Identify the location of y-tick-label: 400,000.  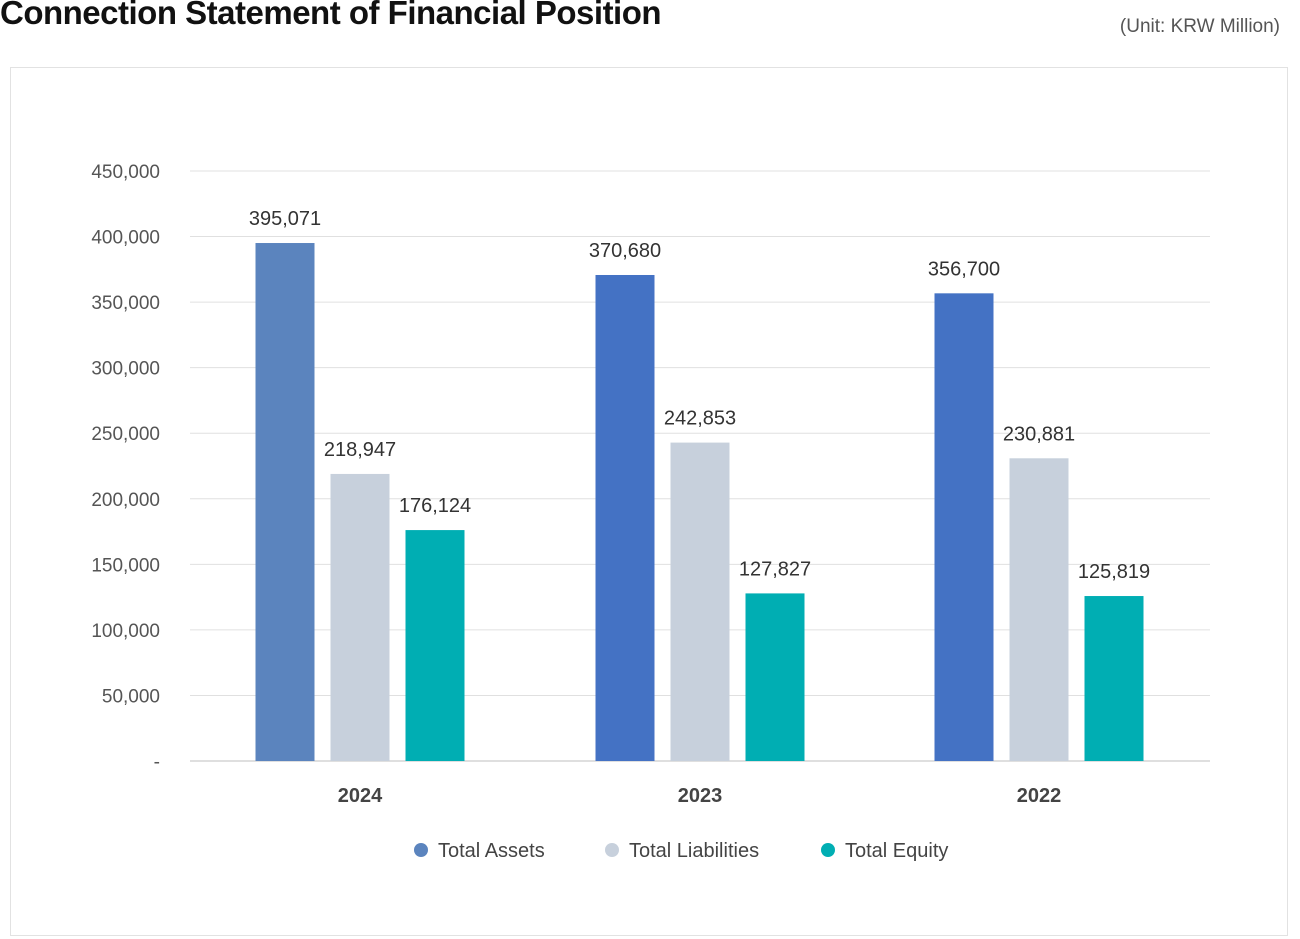
(125, 238).